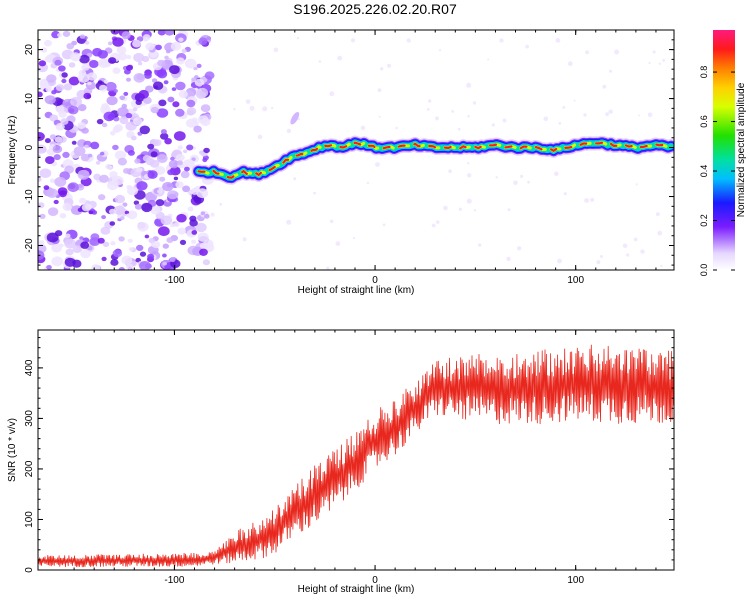 The width and height of the screenshot is (750, 605). Describe the element at coordinates (741, 149) in the screenshot. I see `colorbar-label: Normalized spectral amplitude` at that location.